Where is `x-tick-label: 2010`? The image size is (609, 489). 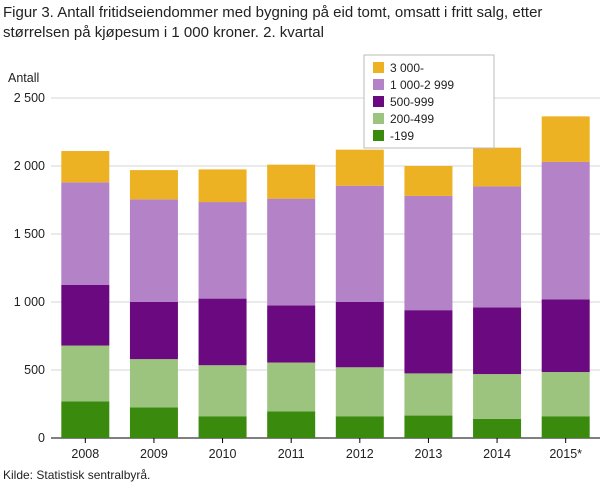
x-tick-label: 2010 is located at coordinates (223, 454).